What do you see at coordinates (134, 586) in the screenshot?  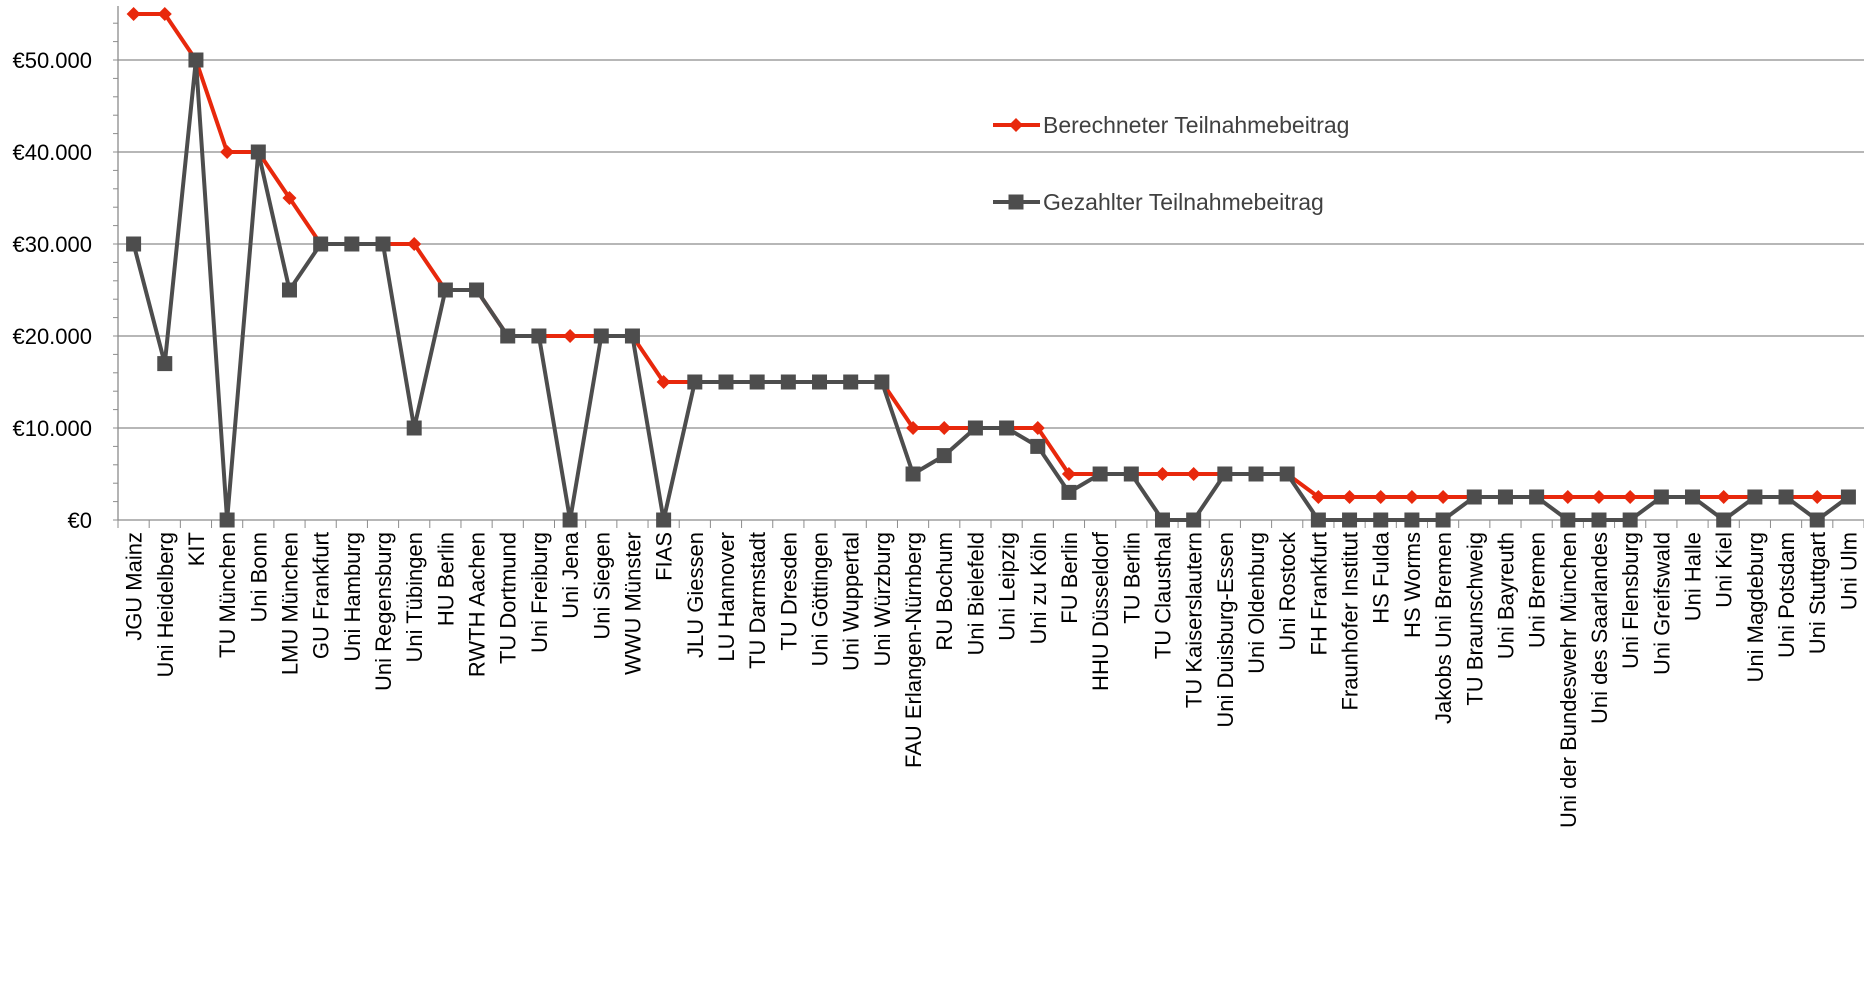 I see `x-tick-label: JGU Mainz` at bounding box center [134, 586].